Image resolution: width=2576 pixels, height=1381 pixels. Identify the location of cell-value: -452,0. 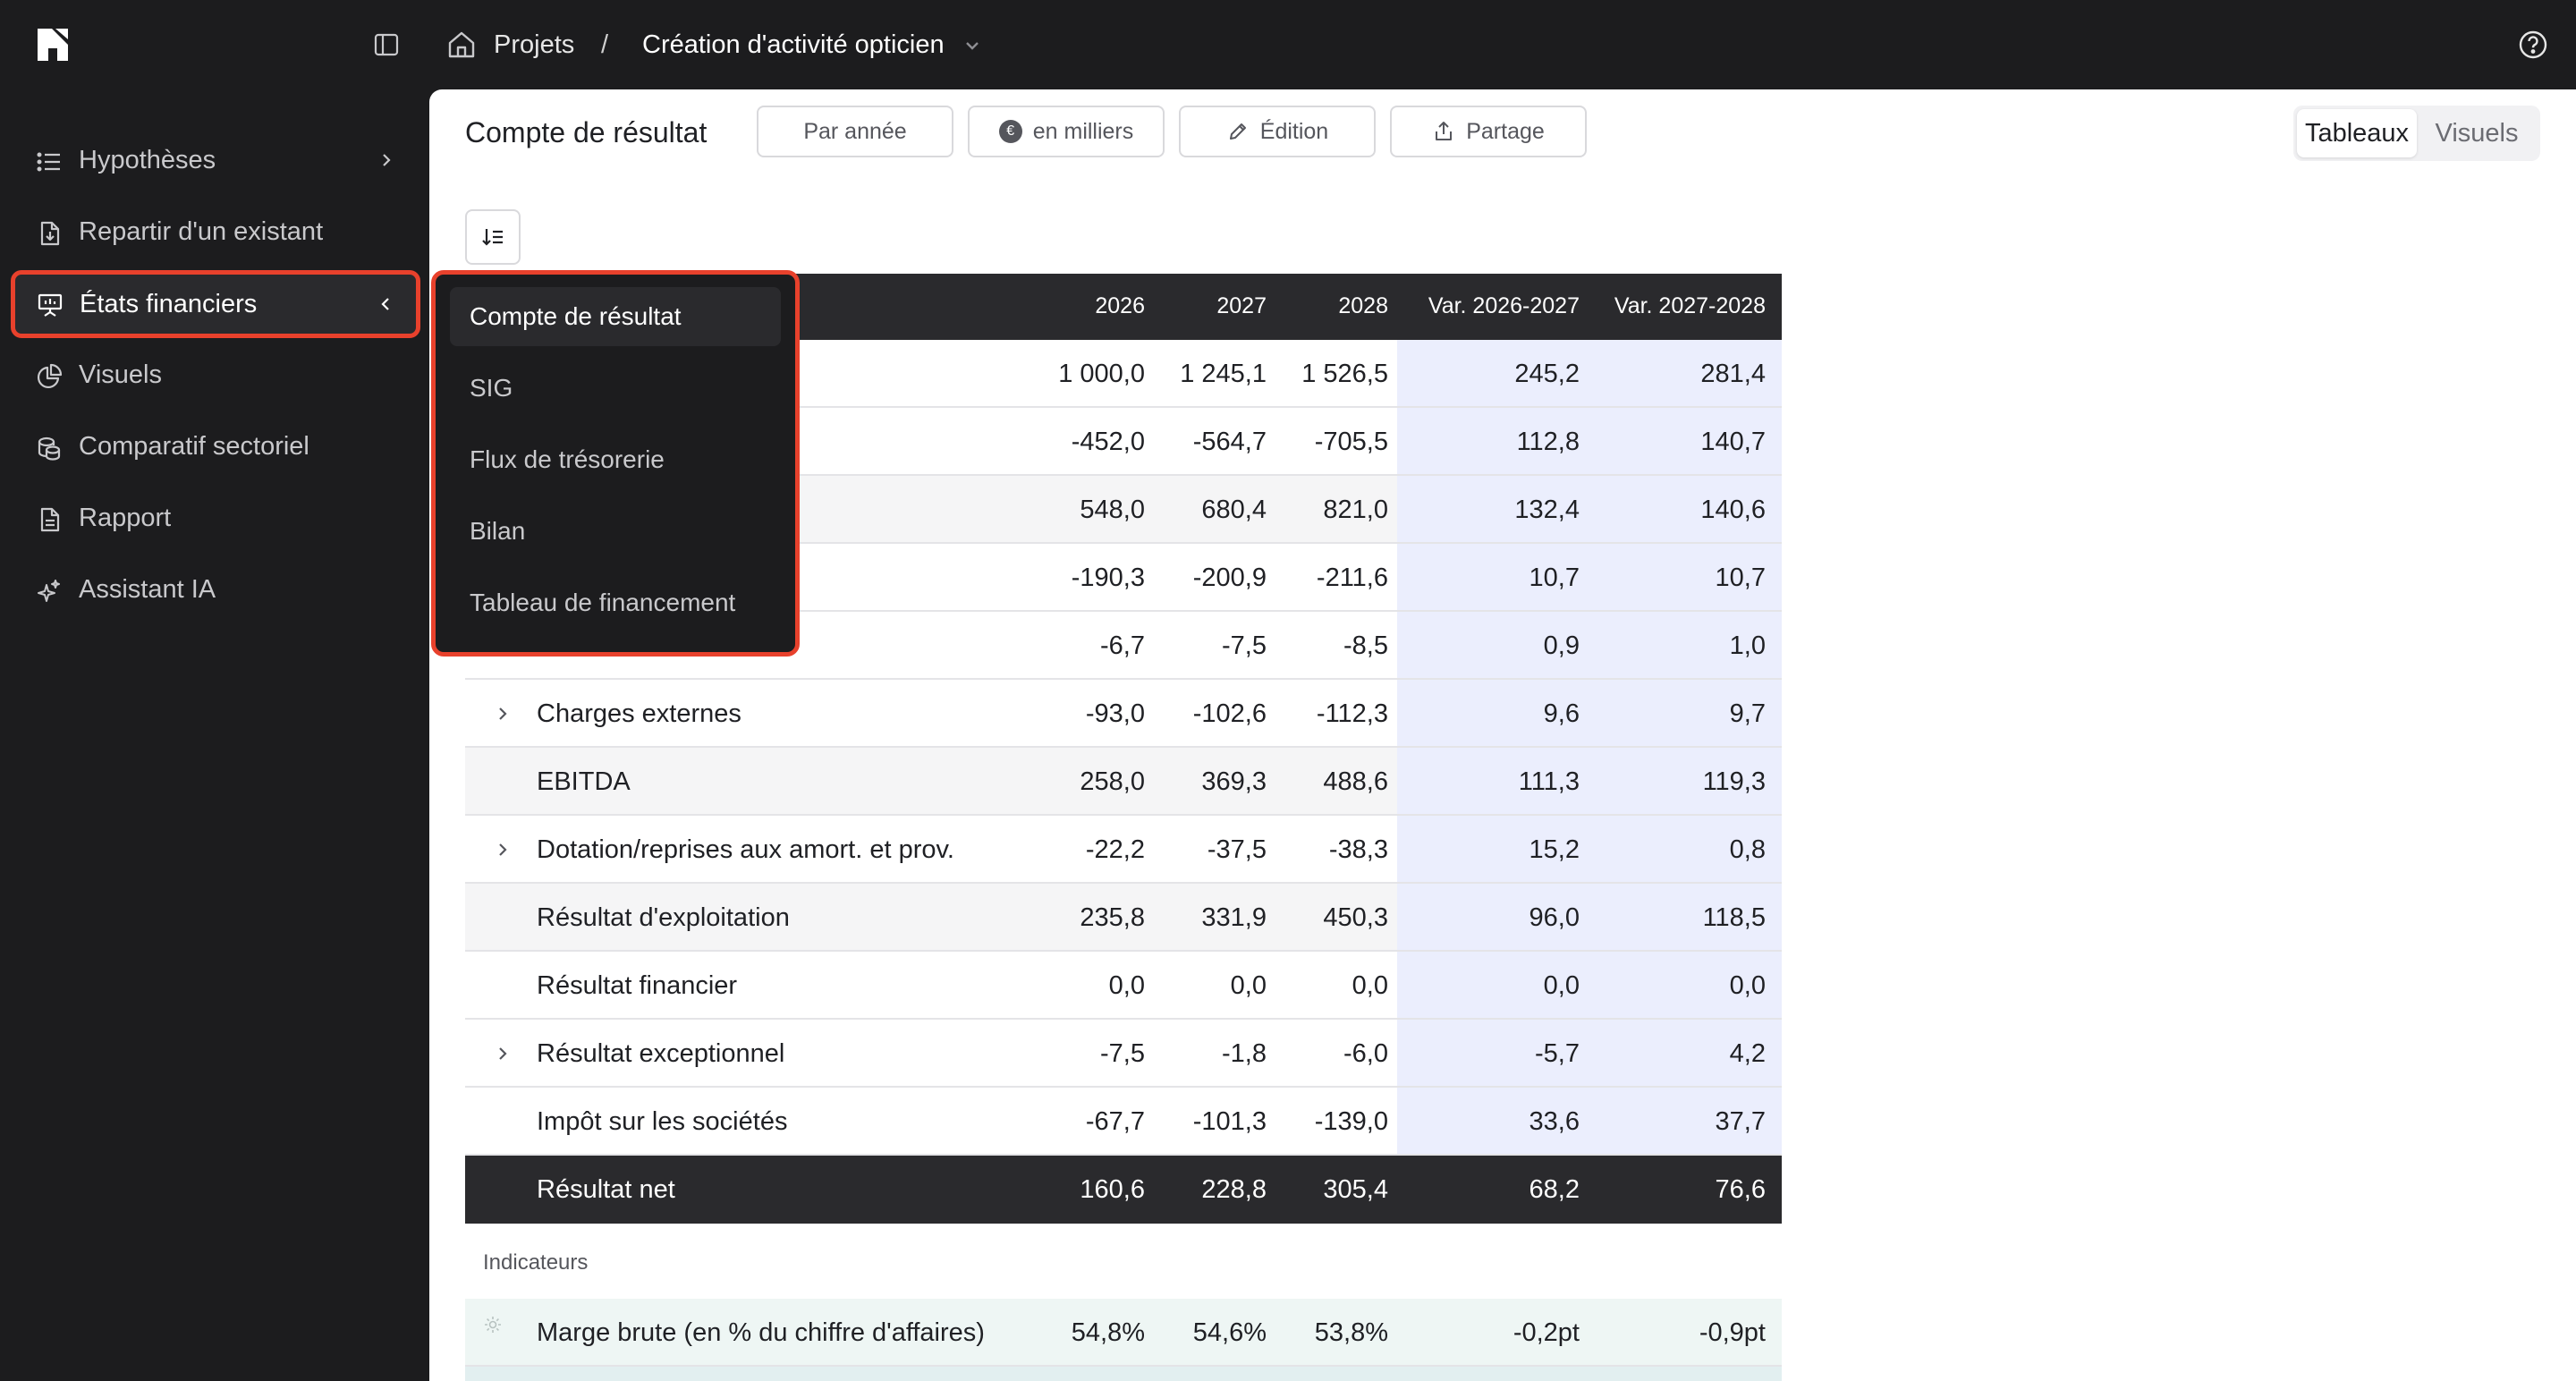
(1108, 442).